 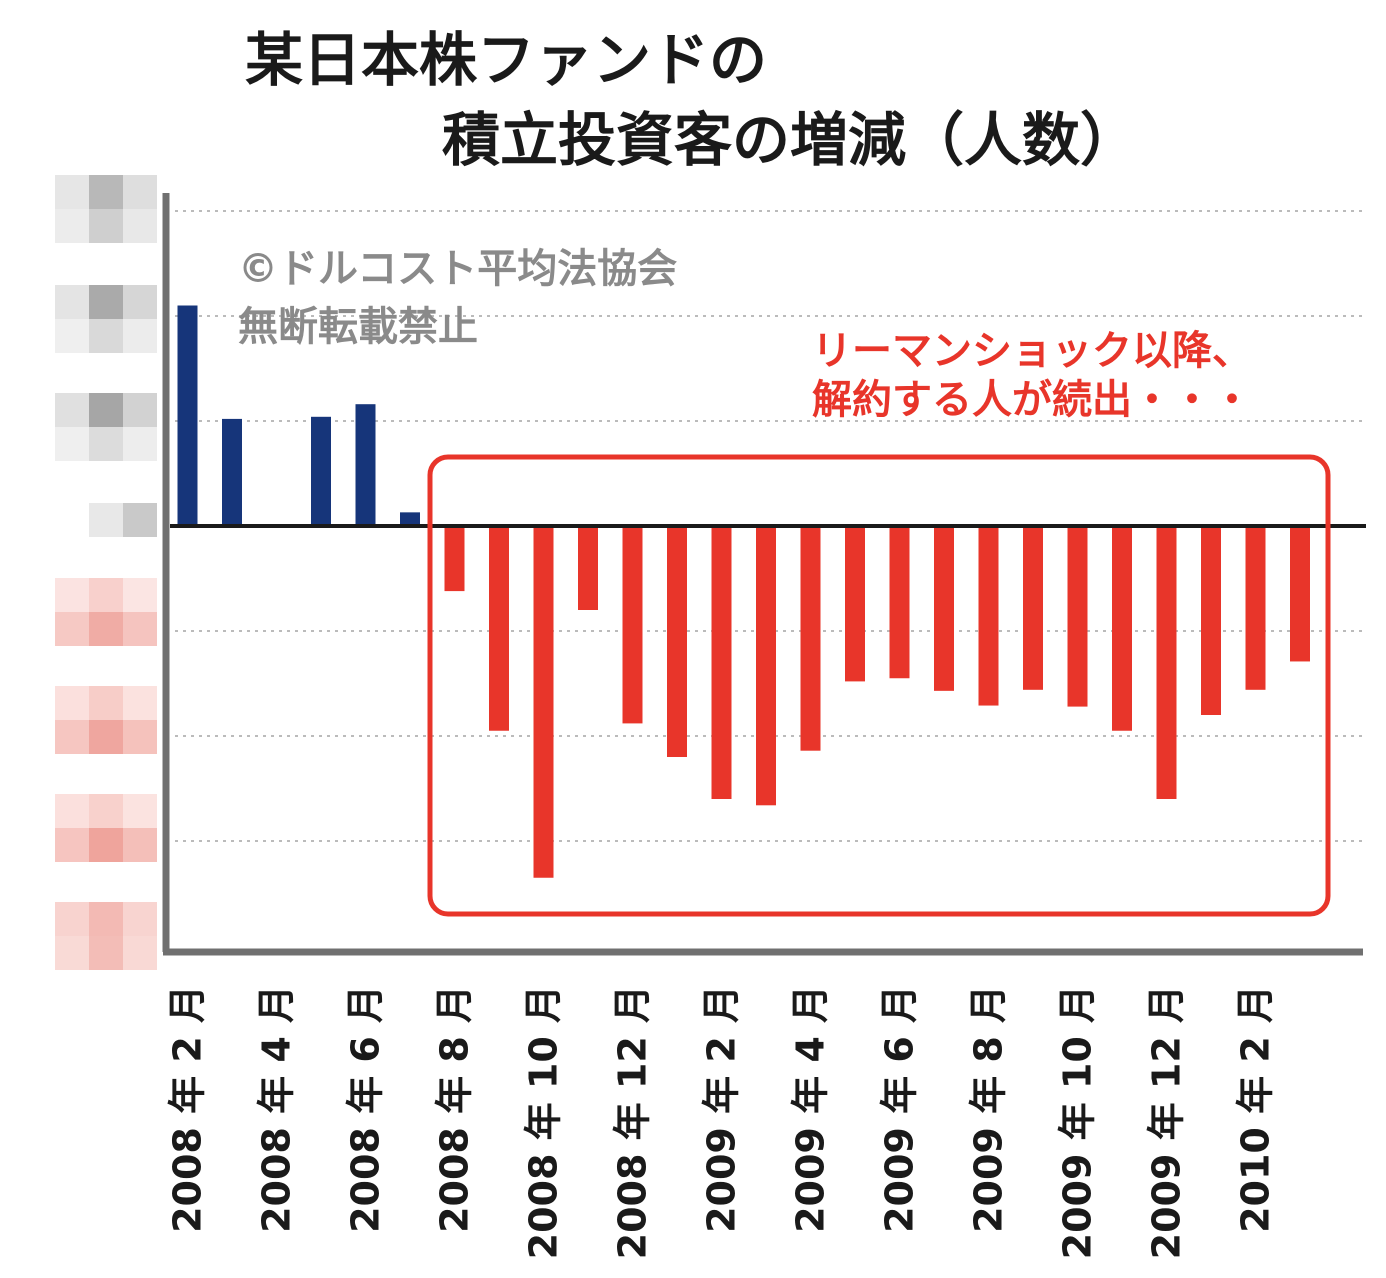 I want to click on x-tick-label: 2009 年 6 月, so click(x=900, y=1109).